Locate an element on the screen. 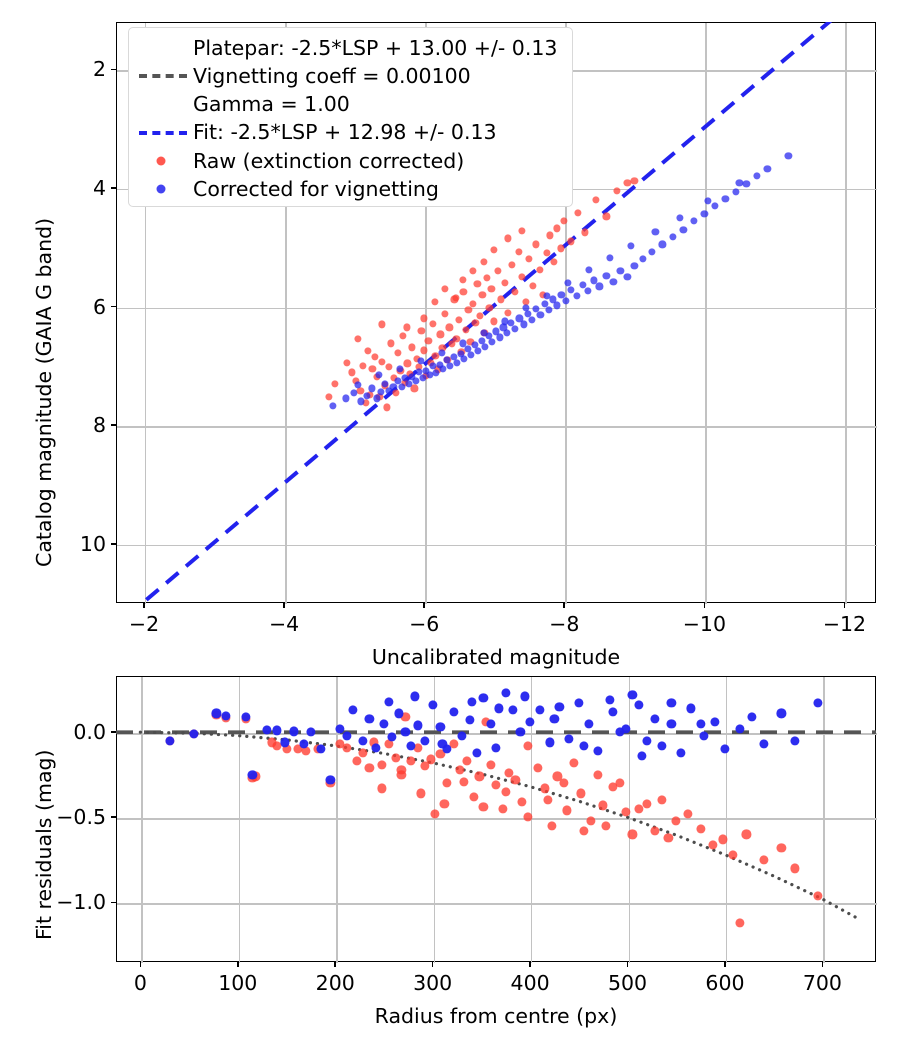 The image size is (900, 1050). legend-item: Platepar: -2.5*LSP + 13.00 +/- 0.13 is located at coordinates (347, 48).